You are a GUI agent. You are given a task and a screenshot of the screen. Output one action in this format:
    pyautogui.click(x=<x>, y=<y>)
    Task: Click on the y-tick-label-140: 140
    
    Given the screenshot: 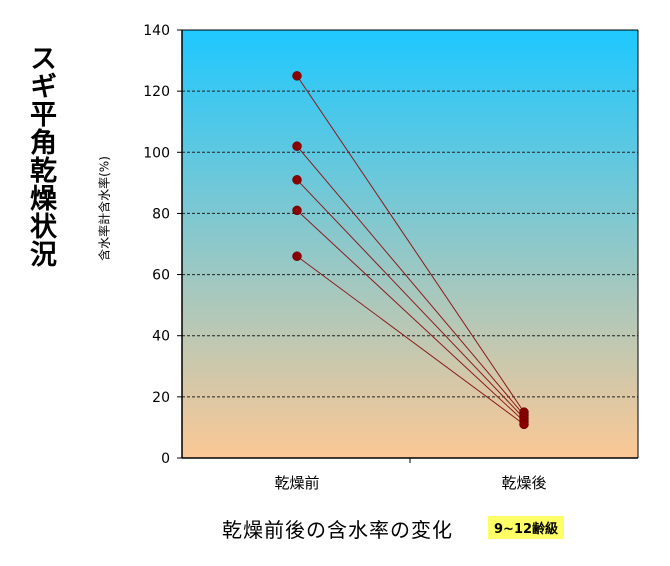 What is the action you would take?
    pyautogui.click(x=156, y=31)
    